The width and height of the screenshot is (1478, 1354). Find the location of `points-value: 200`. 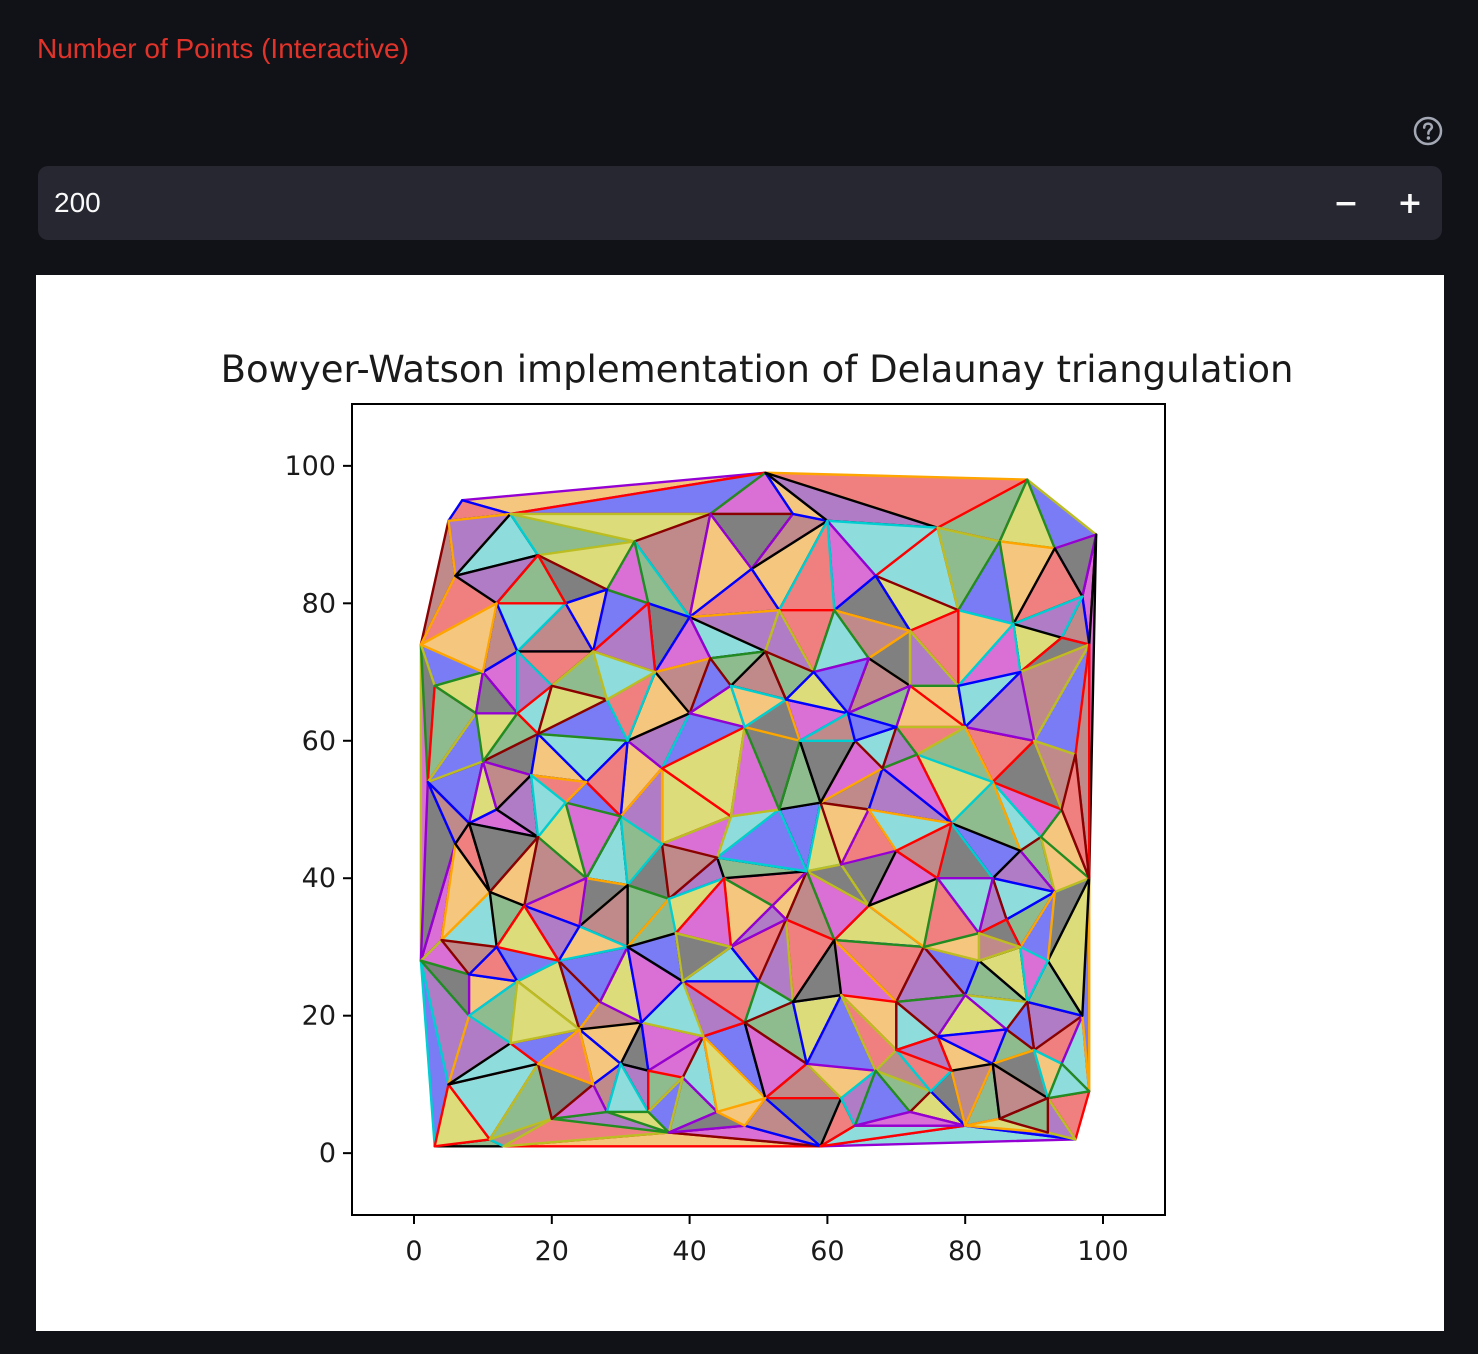

points-value: 200 is located at coordinates (77, 202).